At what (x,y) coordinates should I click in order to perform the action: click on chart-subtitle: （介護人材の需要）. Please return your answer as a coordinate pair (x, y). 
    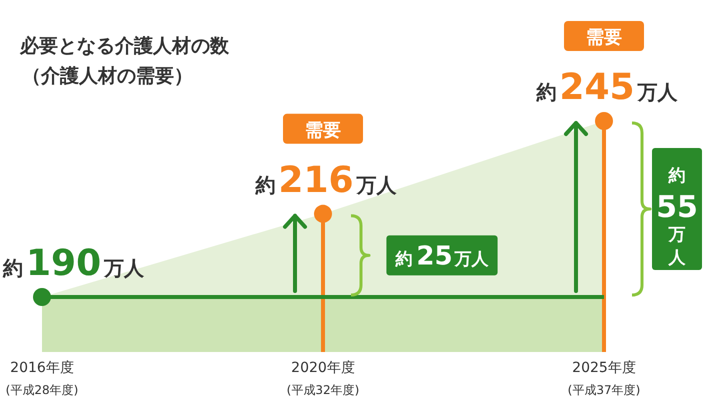
    Looking at the image, I should click on (107, 76).